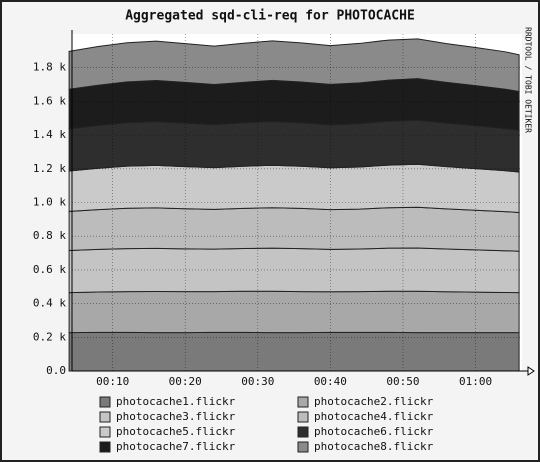  What do you see at coordinates (374, 446) in the screenshot?
I see `legend-label: photocache8.flickr` at bounding box center [374, 446].